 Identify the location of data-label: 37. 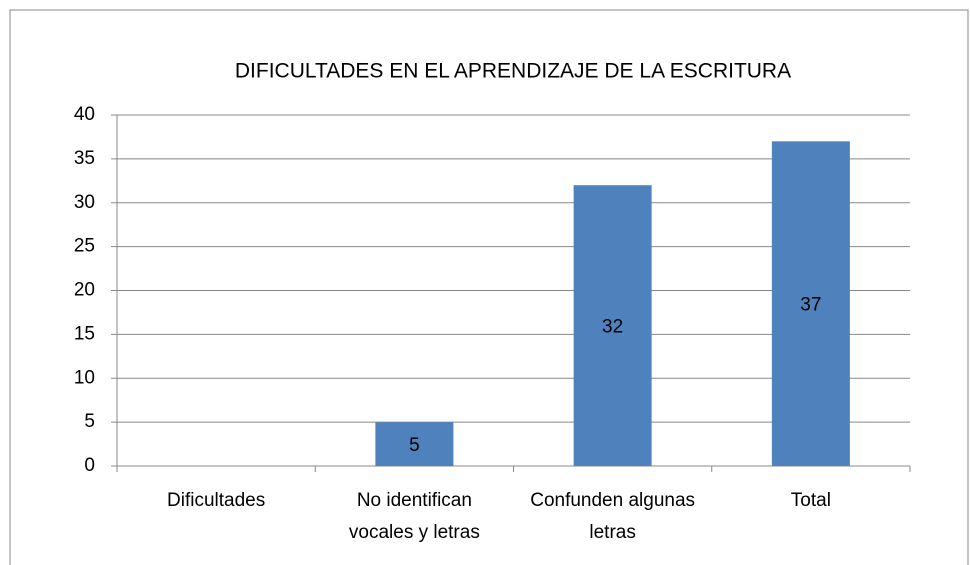
(810, 305).